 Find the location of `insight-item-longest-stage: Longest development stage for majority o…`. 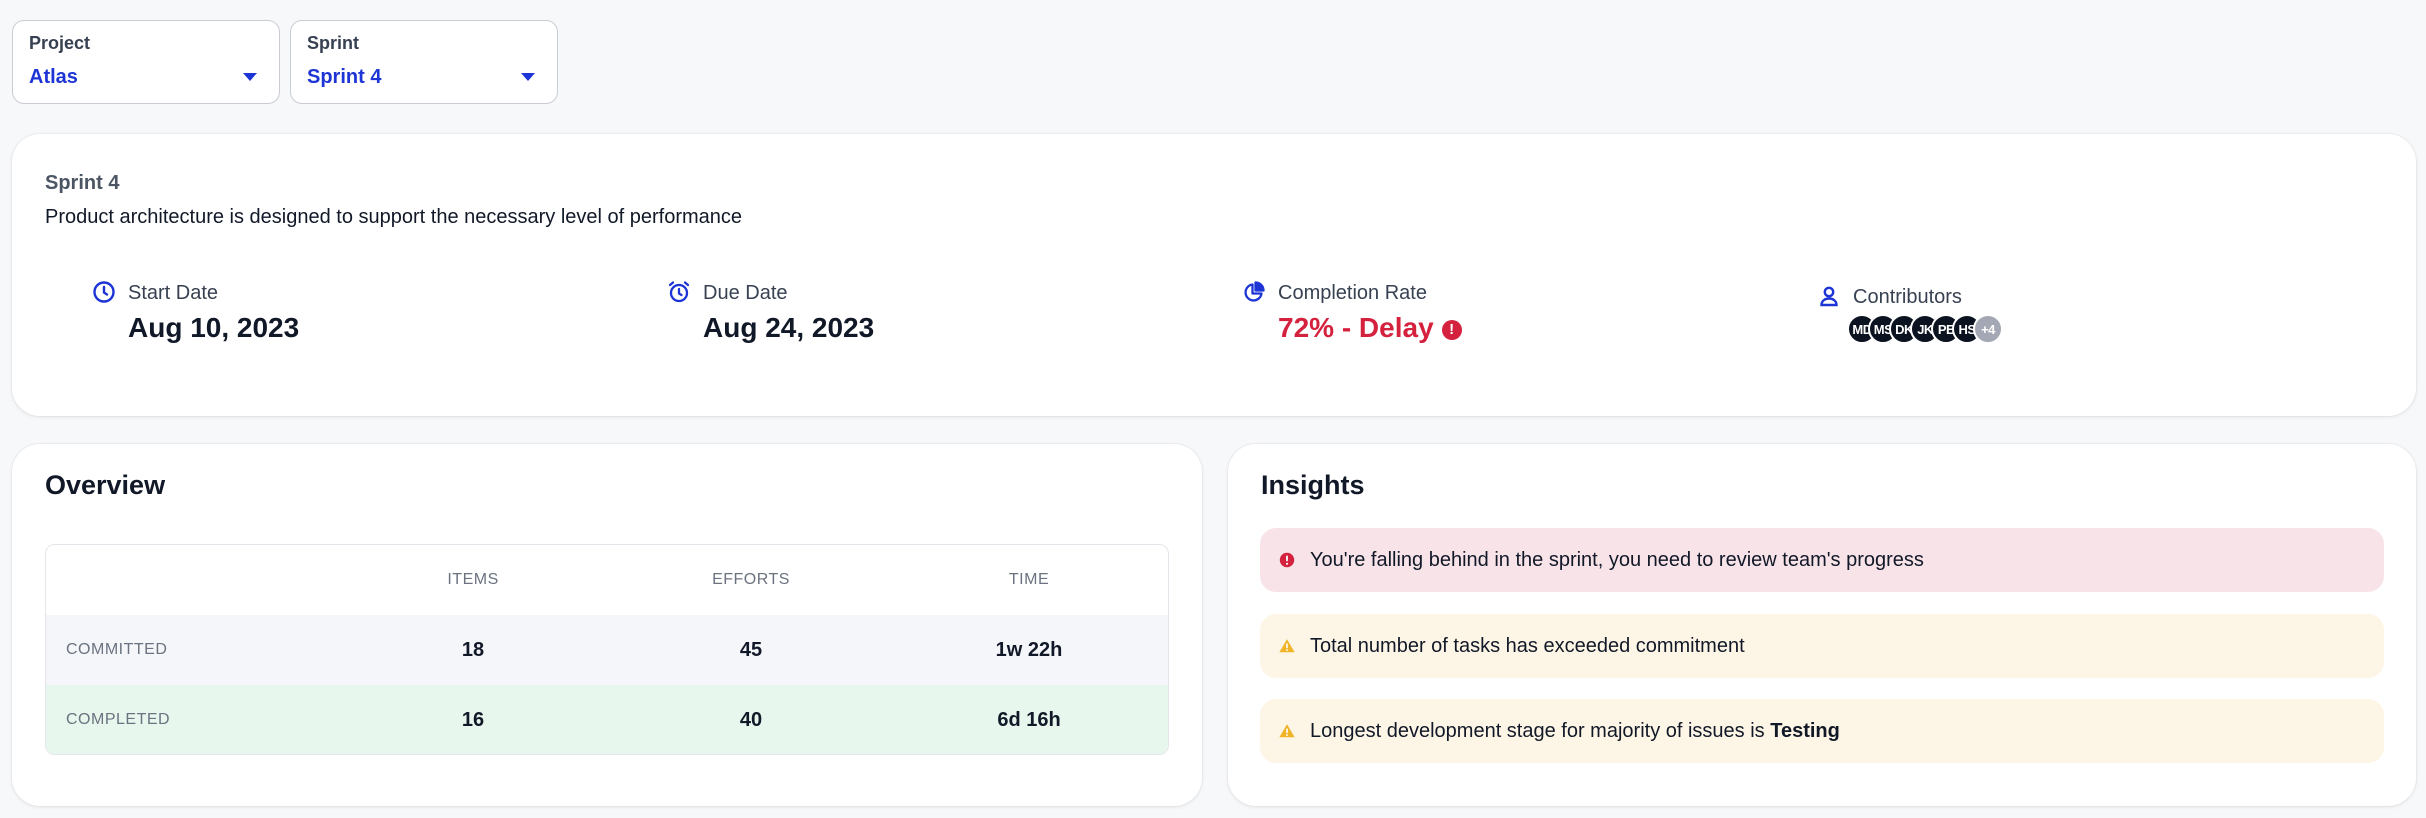

insight-item-longest-stage: Longest development stage for majority o… is located at coordinates (1822, 731).